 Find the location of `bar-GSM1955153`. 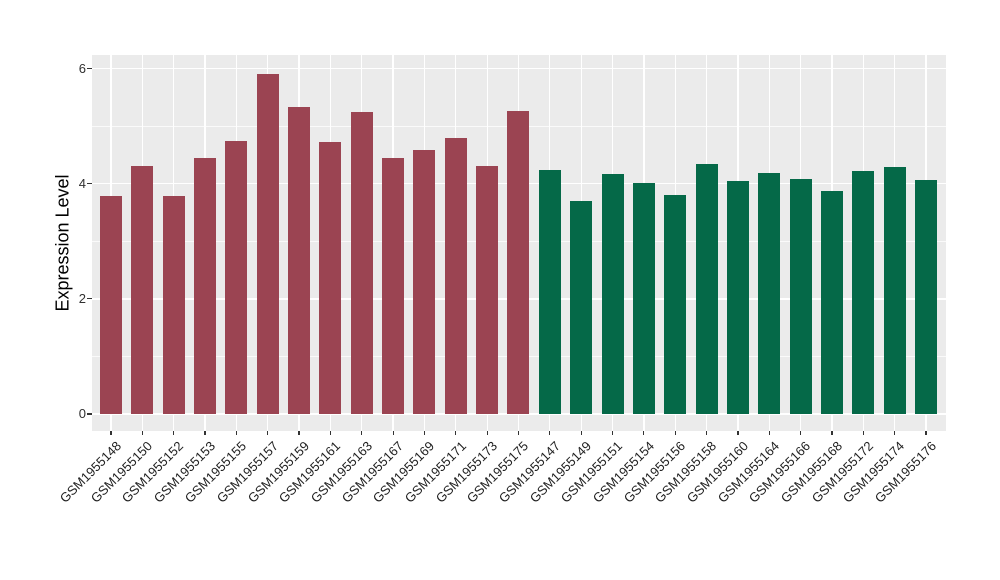

bar-GSM1955153 is located at coordinates (205, 285).